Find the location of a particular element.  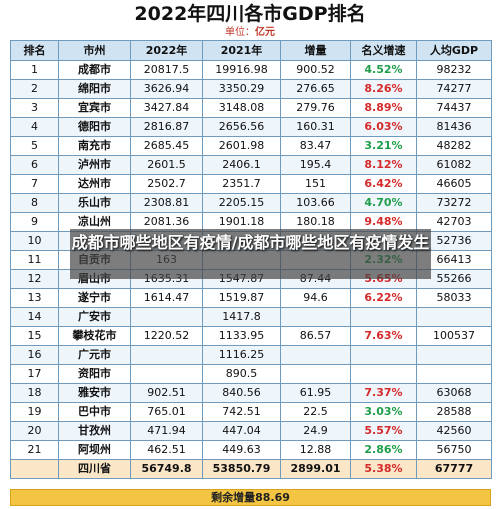

increase-cell: 22.5 is located at coordinates (315, 412).